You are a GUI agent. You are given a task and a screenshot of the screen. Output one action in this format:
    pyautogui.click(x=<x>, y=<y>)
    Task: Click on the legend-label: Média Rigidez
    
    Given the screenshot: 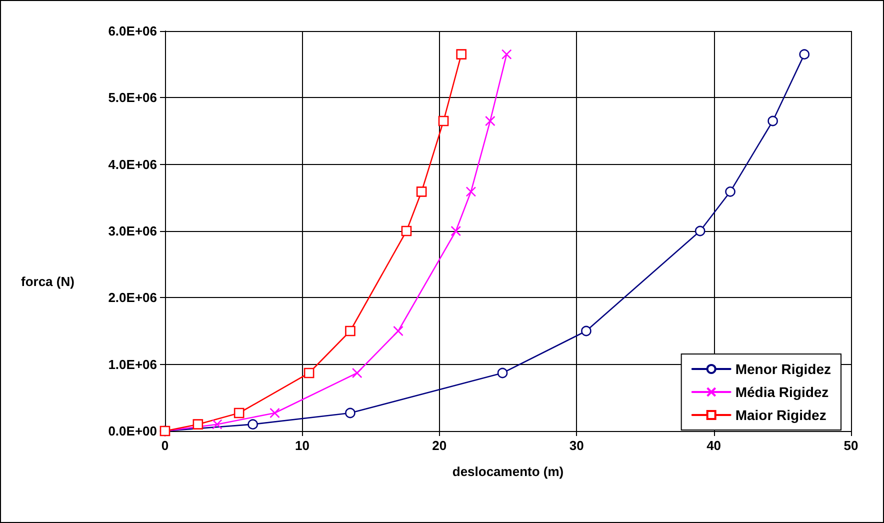 What is the action you would take?
    pyautogui.click(x=782, y=392)
    